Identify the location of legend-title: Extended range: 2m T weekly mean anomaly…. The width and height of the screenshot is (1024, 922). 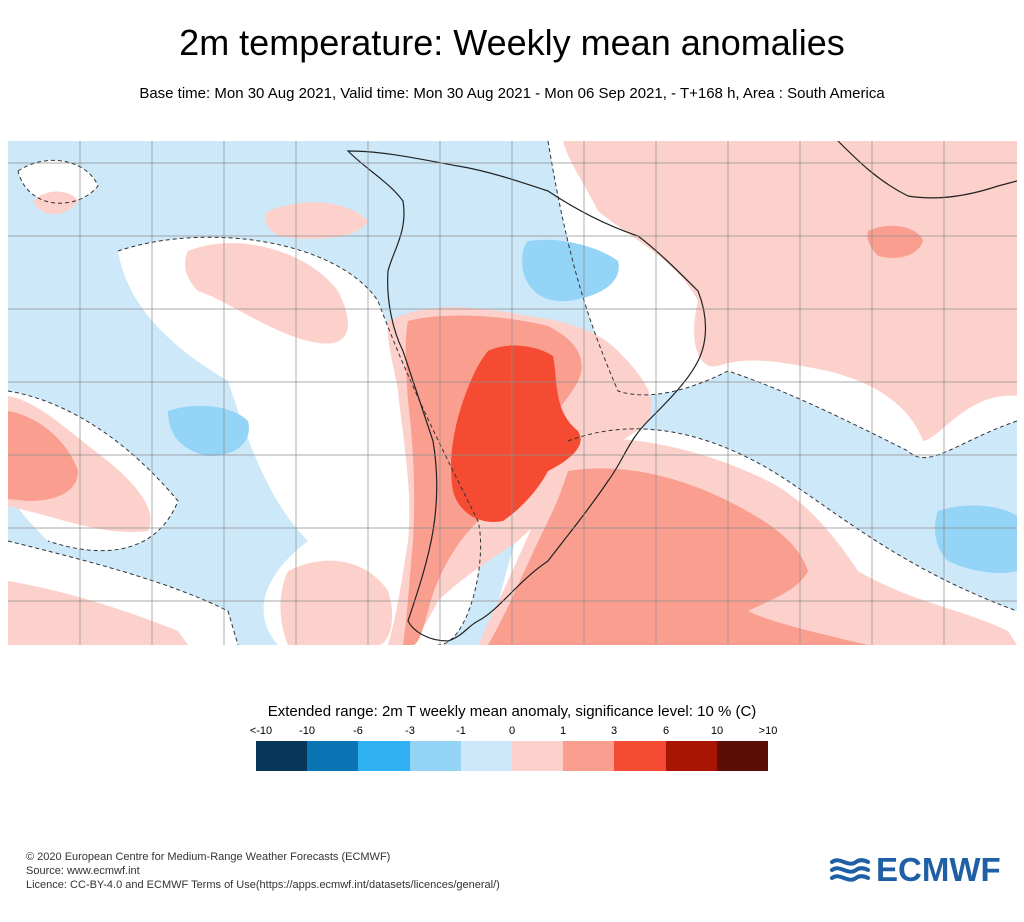
(512, 711).